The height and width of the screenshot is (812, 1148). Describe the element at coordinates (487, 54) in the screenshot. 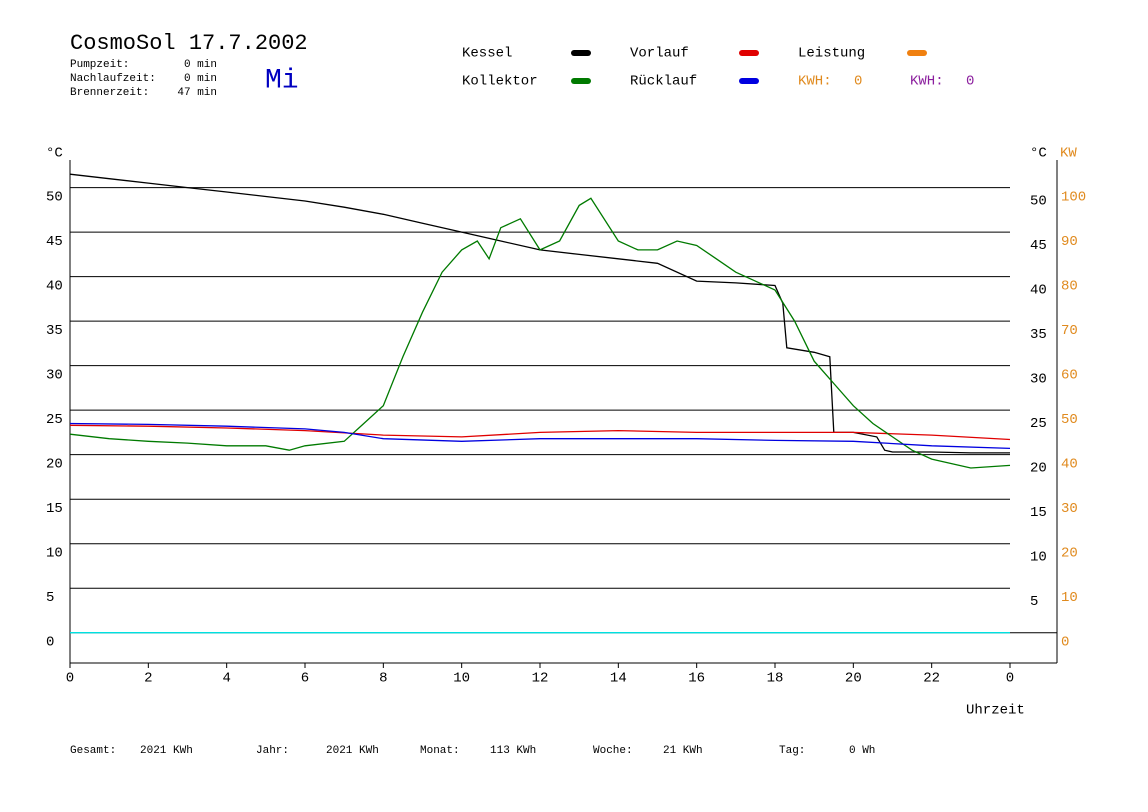

I see `legend-label: Kessel` at that location.